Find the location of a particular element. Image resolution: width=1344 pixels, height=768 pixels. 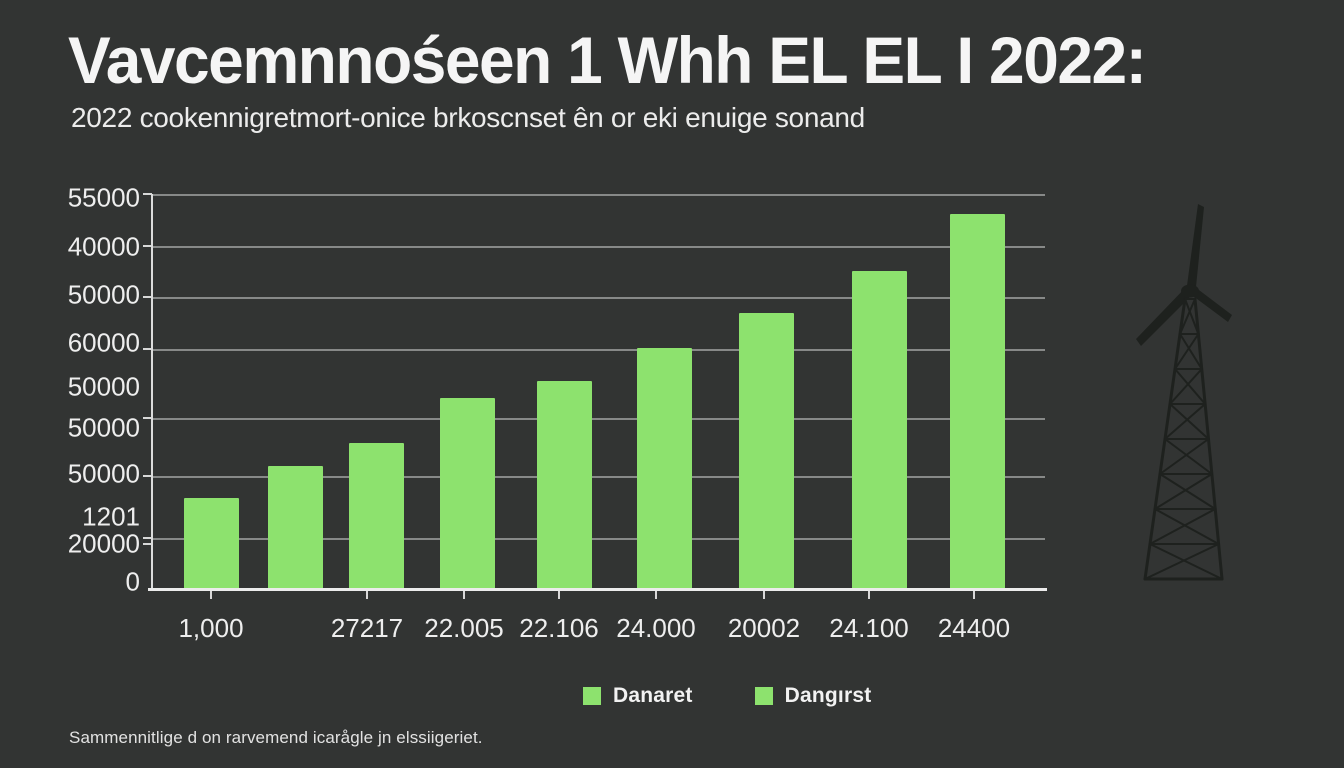

wind-turbine-icon is located at coordinates (1184, 392).